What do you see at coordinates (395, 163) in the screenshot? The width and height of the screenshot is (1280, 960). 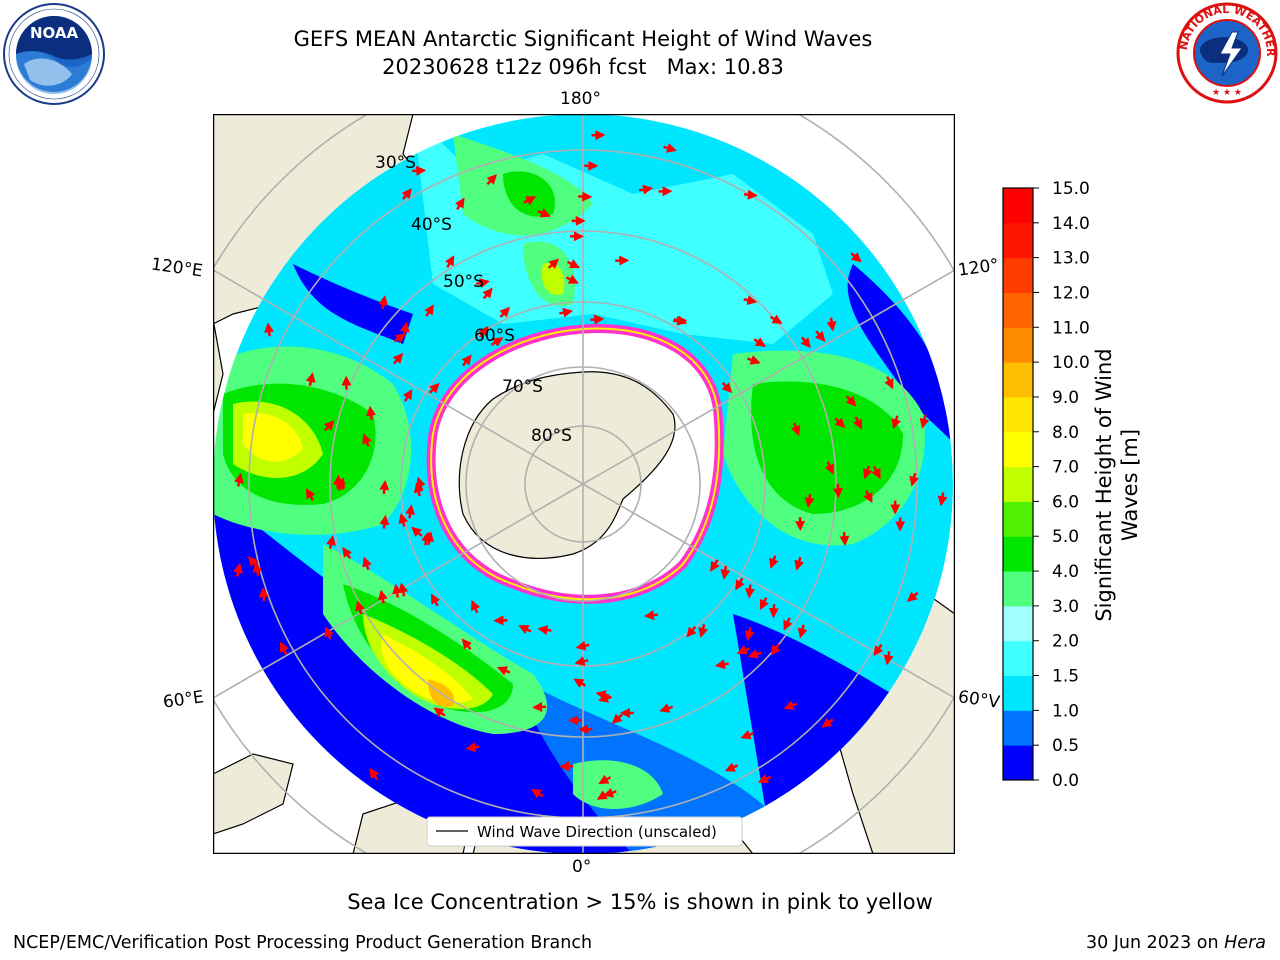 I see `lat-label-30s: 30°S` at bounding box center [395, 163].